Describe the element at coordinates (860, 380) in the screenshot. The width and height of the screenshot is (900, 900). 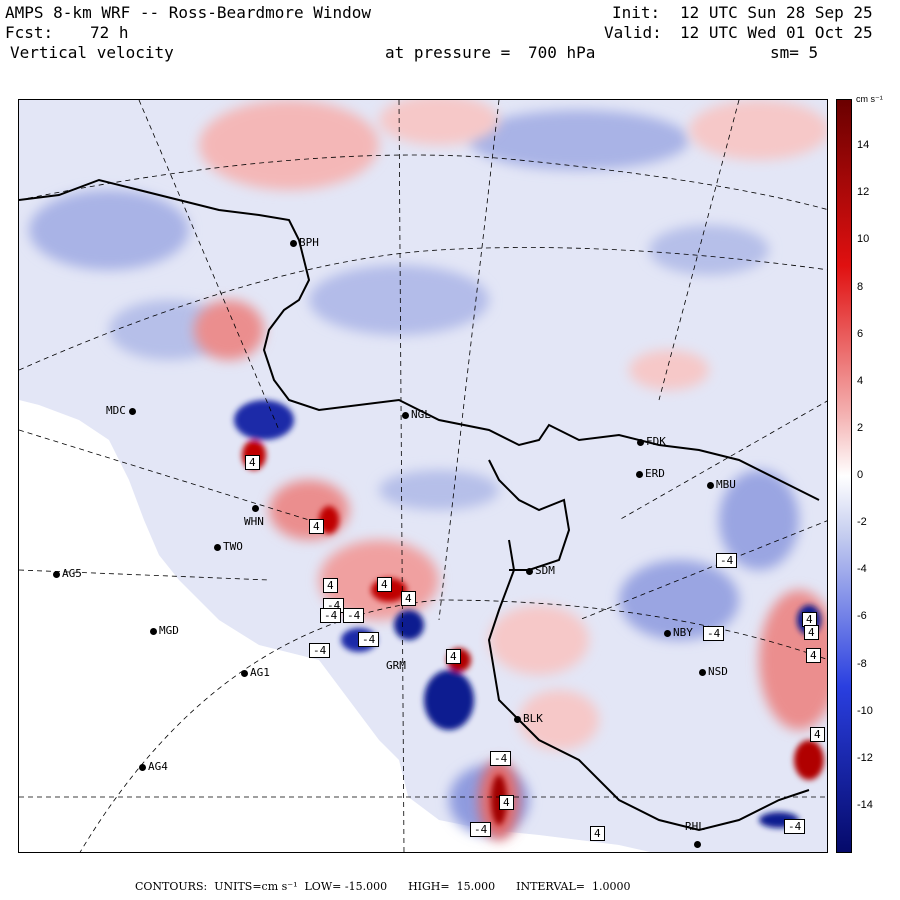
I see `colorbar-tick: 4` at that location.